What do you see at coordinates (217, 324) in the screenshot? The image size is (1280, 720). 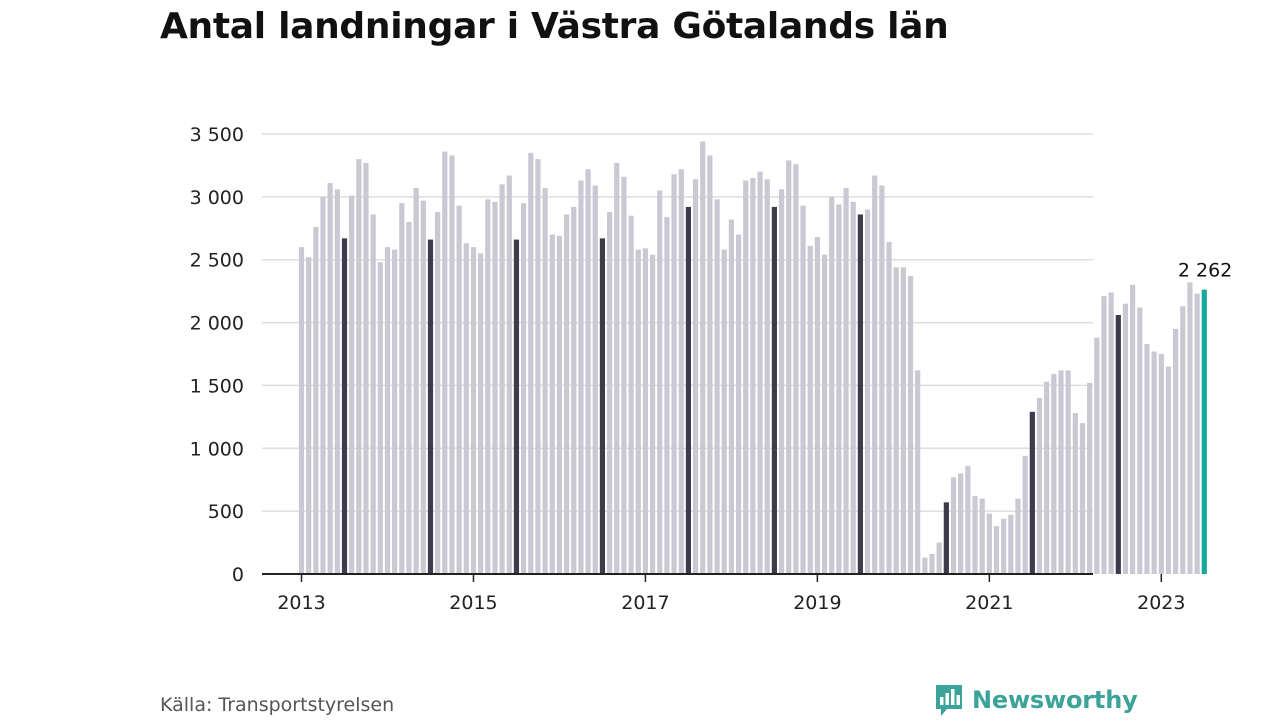 I see `y-tick-label: 2 000` at bounding box center [217, 324].